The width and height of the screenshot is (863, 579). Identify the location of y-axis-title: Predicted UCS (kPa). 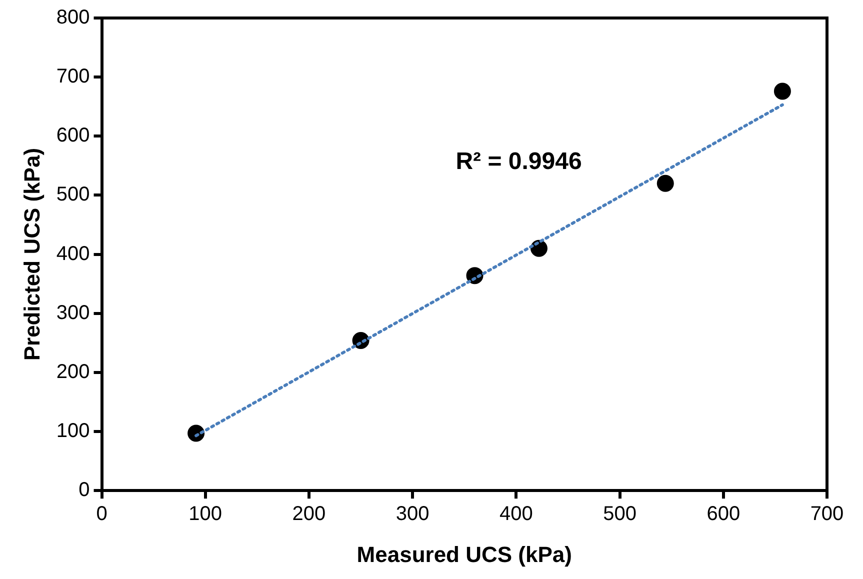
(31, 254).